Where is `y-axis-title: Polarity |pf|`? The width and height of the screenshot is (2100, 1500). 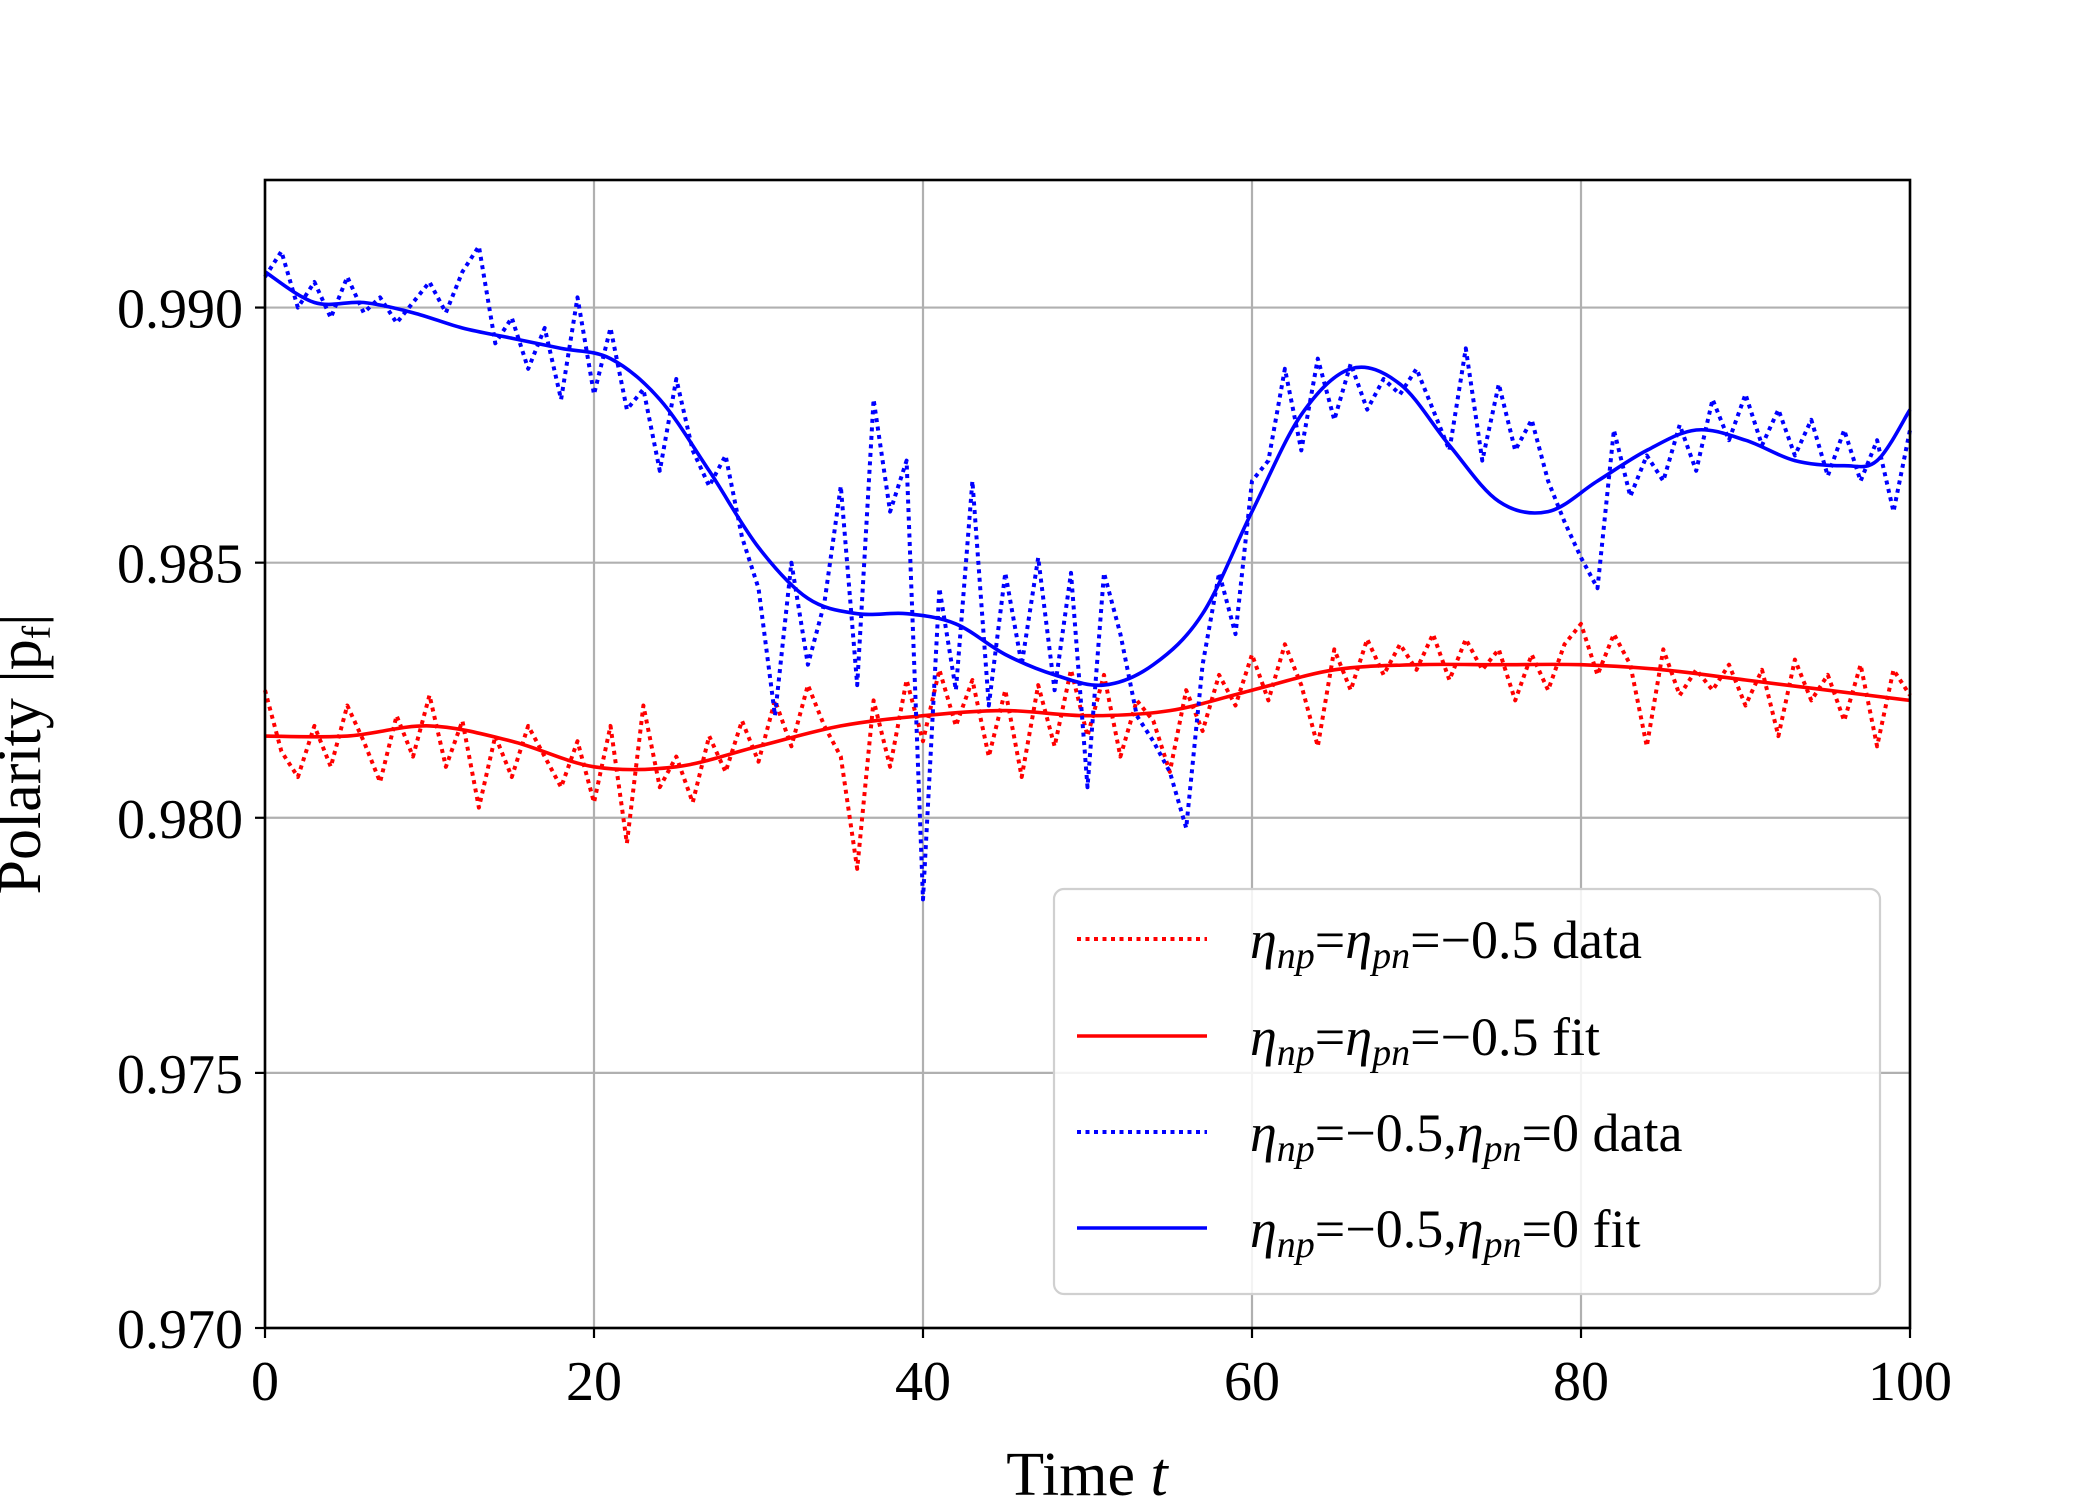 y-axis-title: Polarity |pf| is located at coordinates (29, 754).